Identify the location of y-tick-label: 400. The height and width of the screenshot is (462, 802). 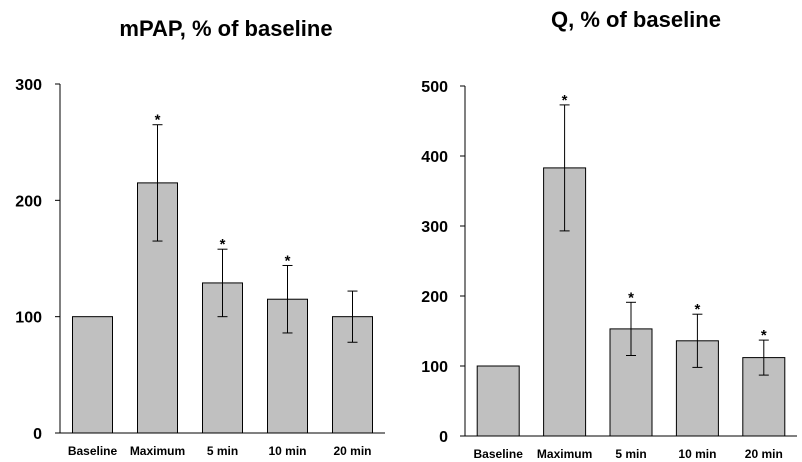
(434, 157).